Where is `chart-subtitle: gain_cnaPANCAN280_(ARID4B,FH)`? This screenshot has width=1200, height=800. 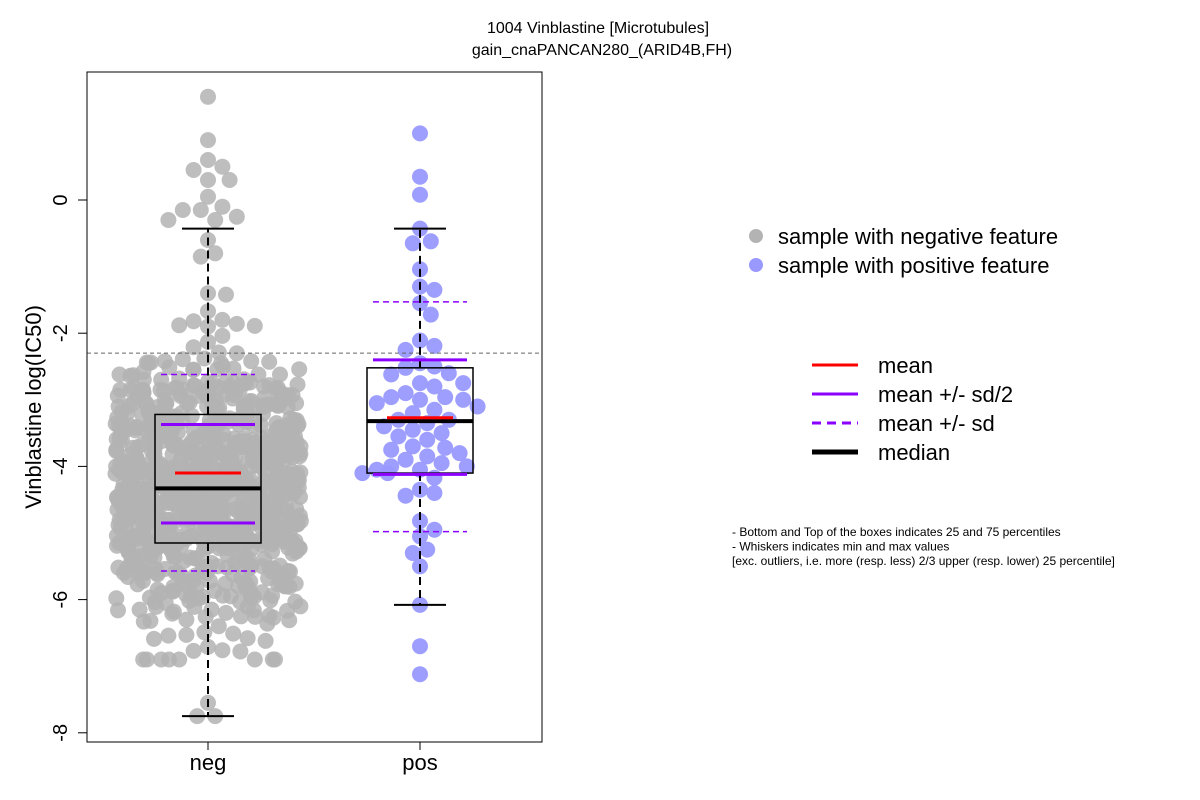
chart-subtitle: gain_cnaPANCAN280_(ARID4B,FH) is located at coordinates (602, 50).